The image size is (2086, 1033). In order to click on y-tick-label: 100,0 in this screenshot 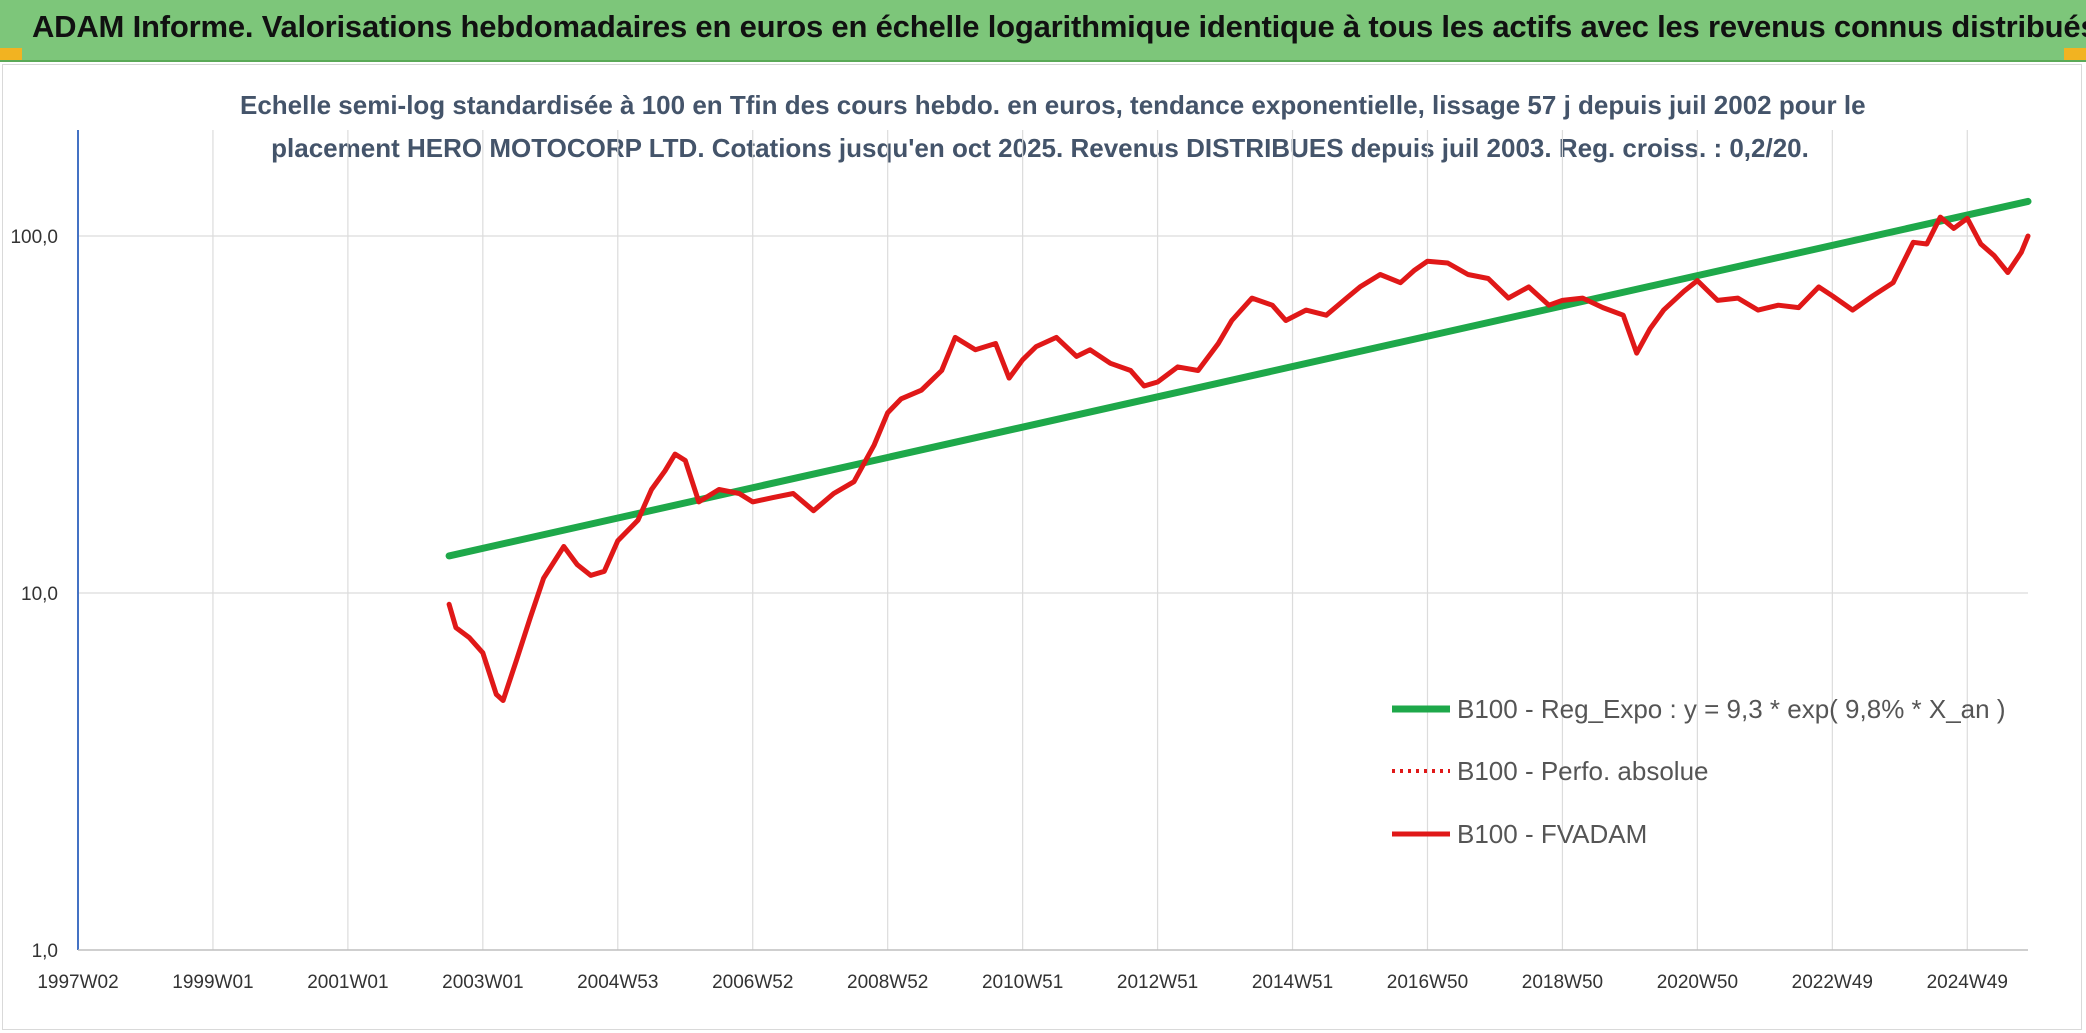, I will do `click(34, 237)`.